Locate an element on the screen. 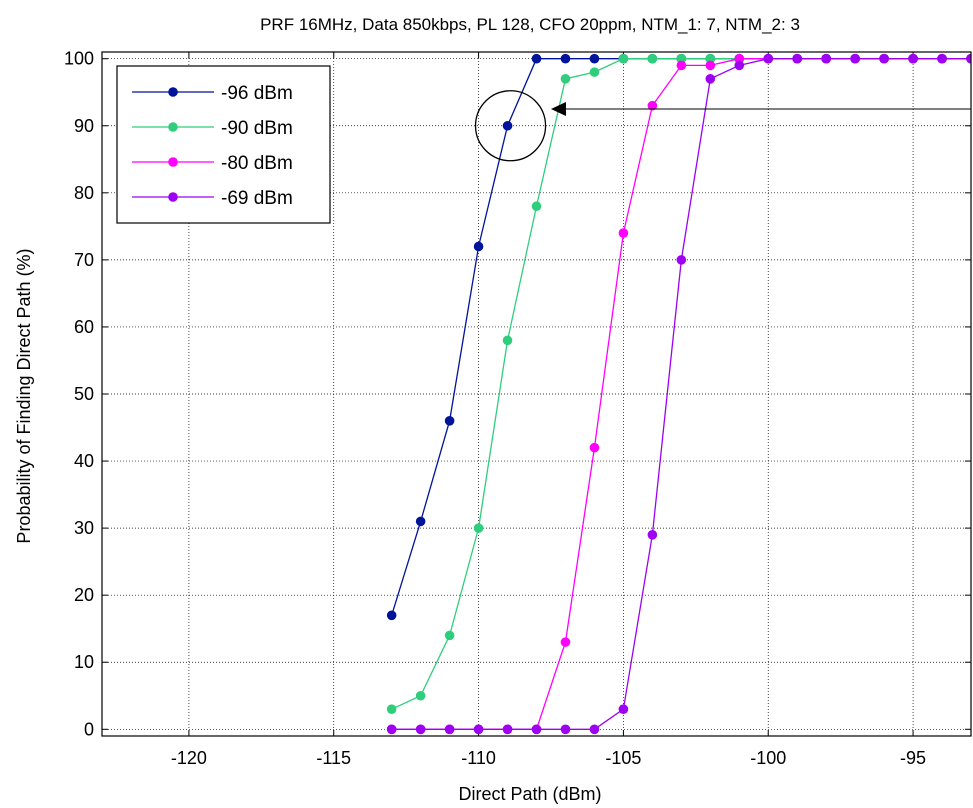 This screenshot has width=973, height=808. x-tick-label: -115 is located at coordinates (333, 758).